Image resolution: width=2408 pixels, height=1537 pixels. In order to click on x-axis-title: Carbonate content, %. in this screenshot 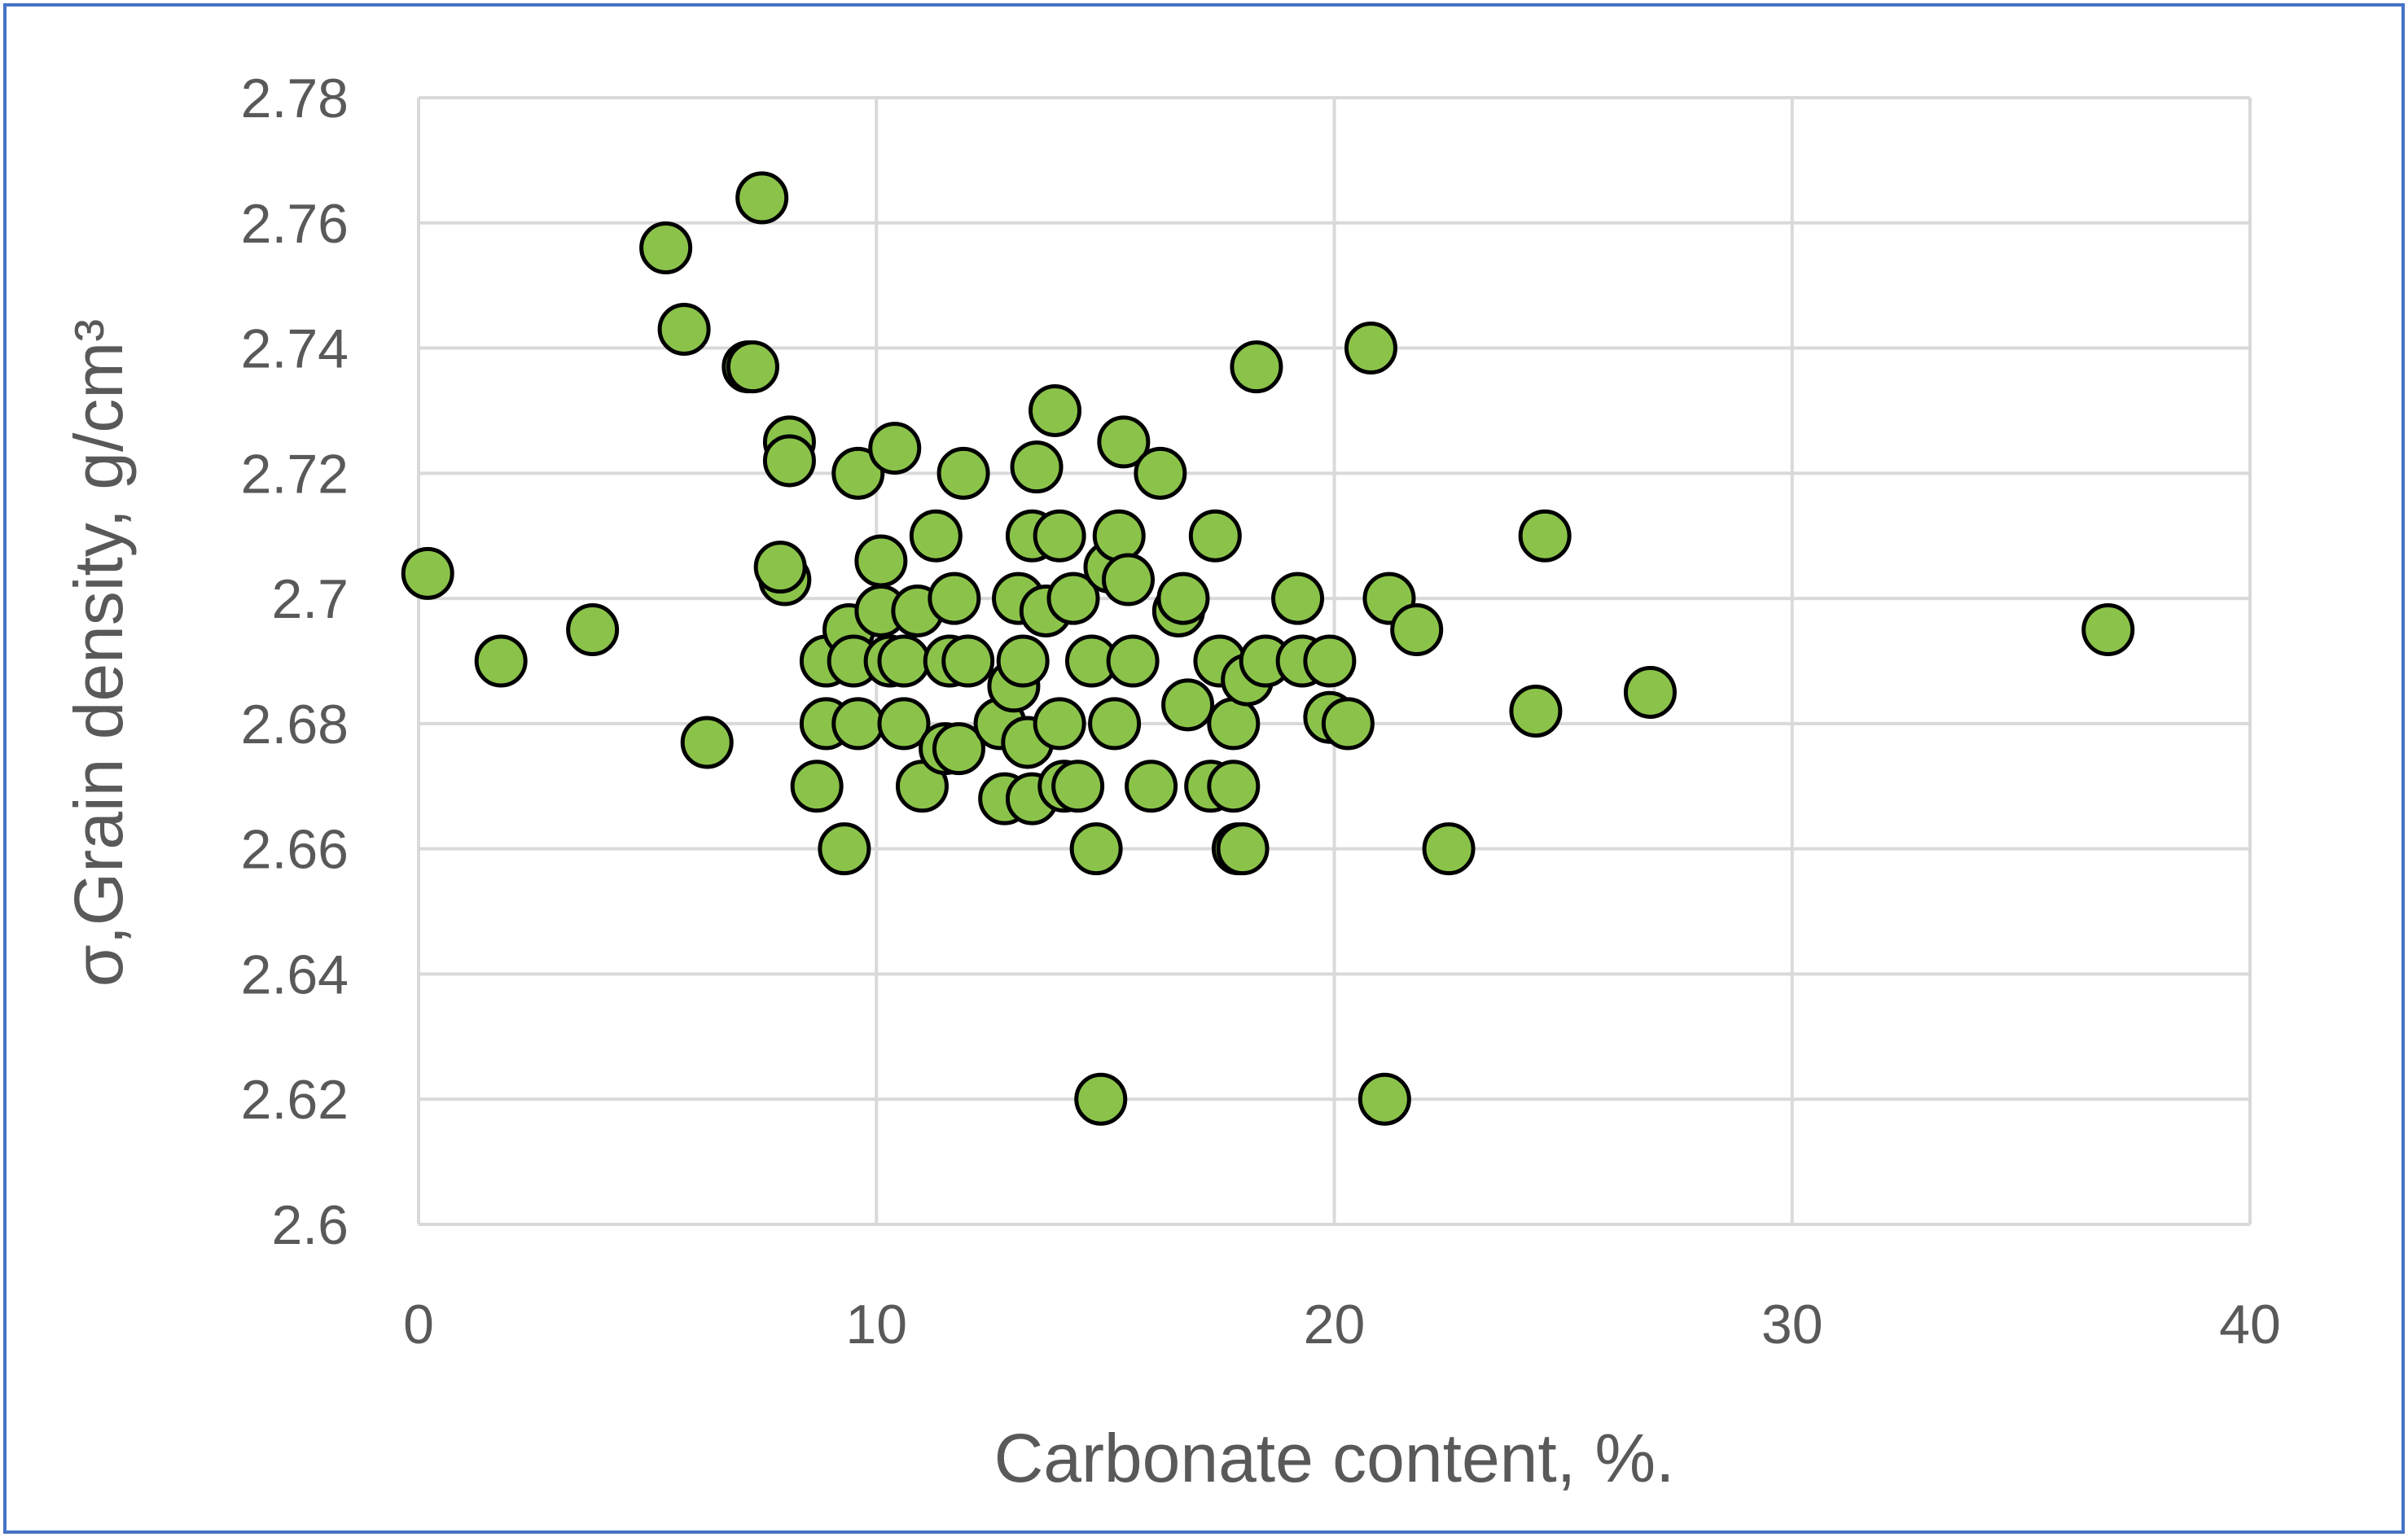, I will do `click(1334, 1458)`.